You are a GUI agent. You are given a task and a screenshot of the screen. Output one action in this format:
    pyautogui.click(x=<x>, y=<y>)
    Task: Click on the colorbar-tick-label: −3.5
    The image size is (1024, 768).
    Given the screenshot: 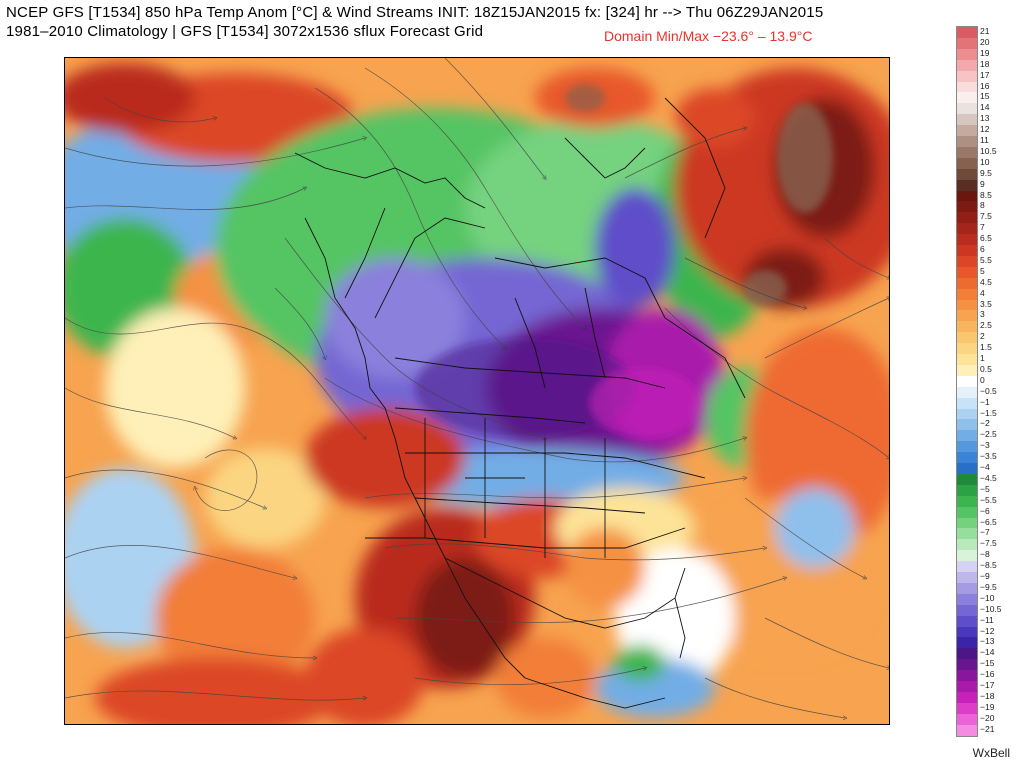 What is the action you would take?
    pyautogui.click(x=988, y=456)
    